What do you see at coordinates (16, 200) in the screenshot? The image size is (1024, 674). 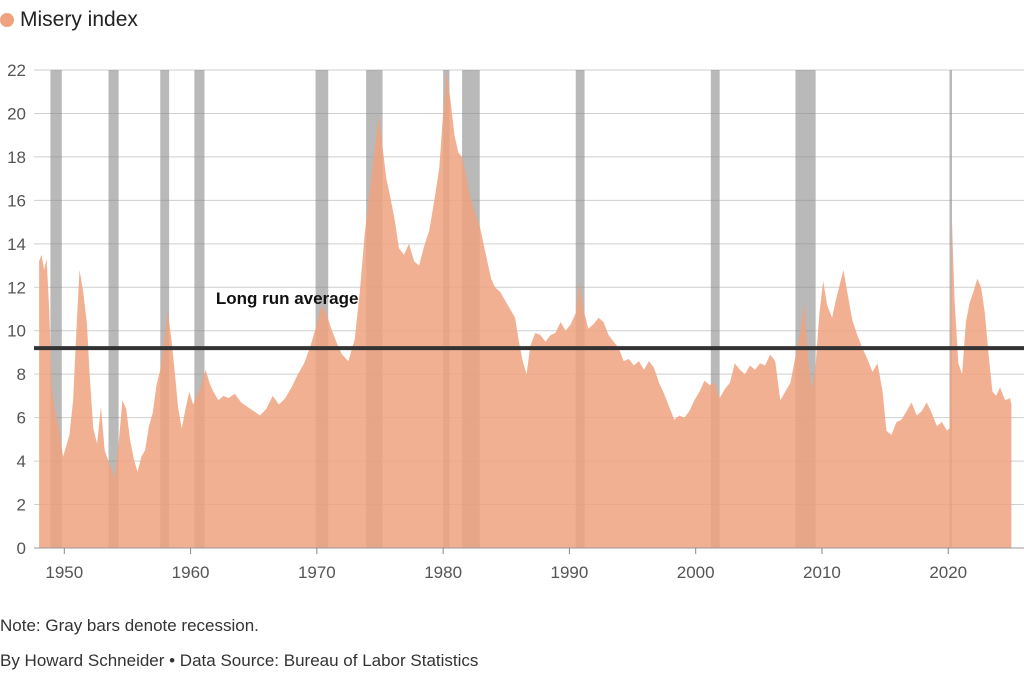 I see `y-tick-label: 16` at bounding box center [16, 200].